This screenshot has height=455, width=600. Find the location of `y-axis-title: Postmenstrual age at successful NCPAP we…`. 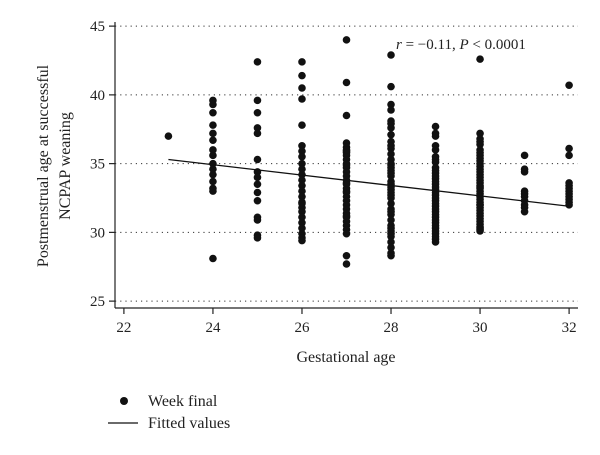

y-axis-title: Postmenstrual age at successful NCPAP we… is located at coordinates (54, 165).